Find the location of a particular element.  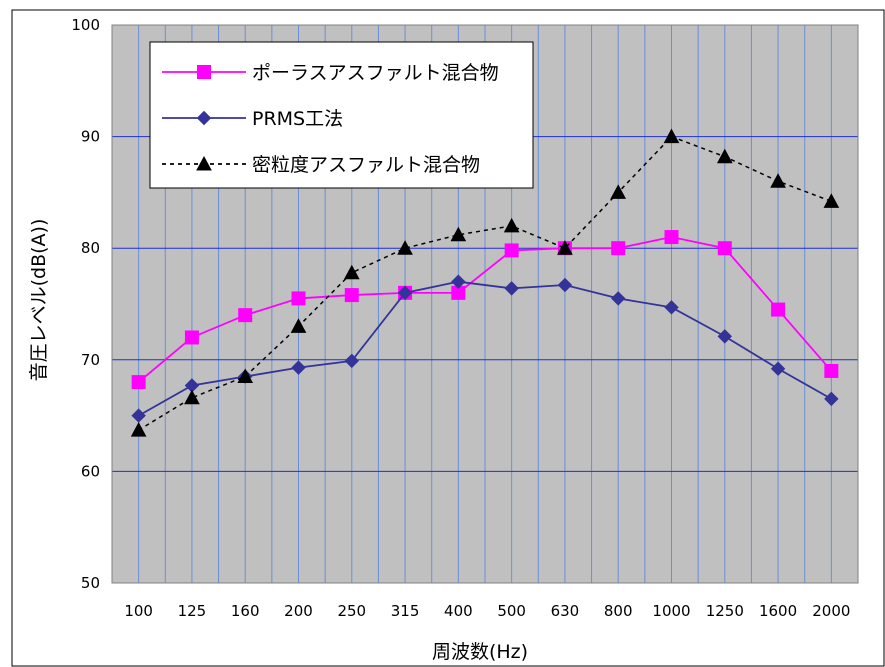

y-axis-title: 音圧レベル(dB(A)) is located at coordinates (39, 300).